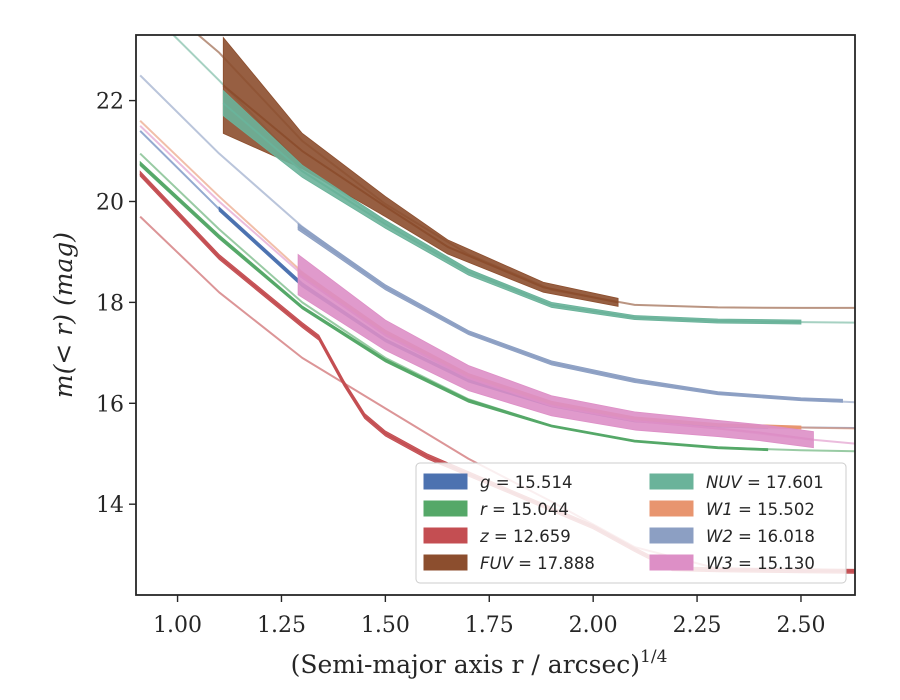 This screenshot has width=900, height=700. What do you see at coordinates (528, 509) in the screenshot?
I see `legend-value: = 15.044` at bounding box center [528, 509].